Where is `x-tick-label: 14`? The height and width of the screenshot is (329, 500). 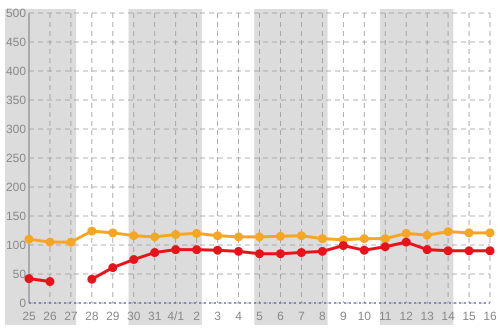
x-tick-label: 14 is located at coordinates (448, 316).